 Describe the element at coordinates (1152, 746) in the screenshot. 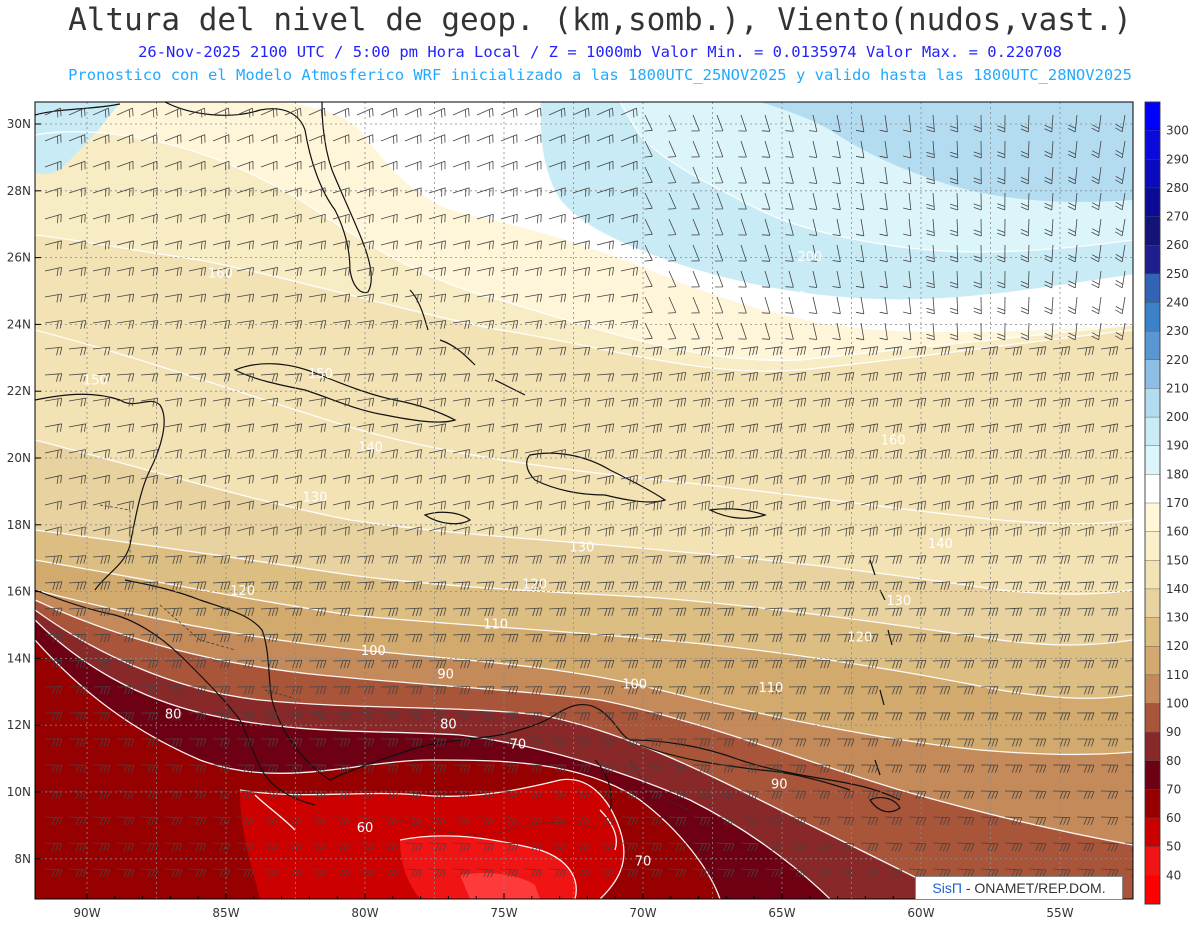

I see `colorbar-swatch` at that location.